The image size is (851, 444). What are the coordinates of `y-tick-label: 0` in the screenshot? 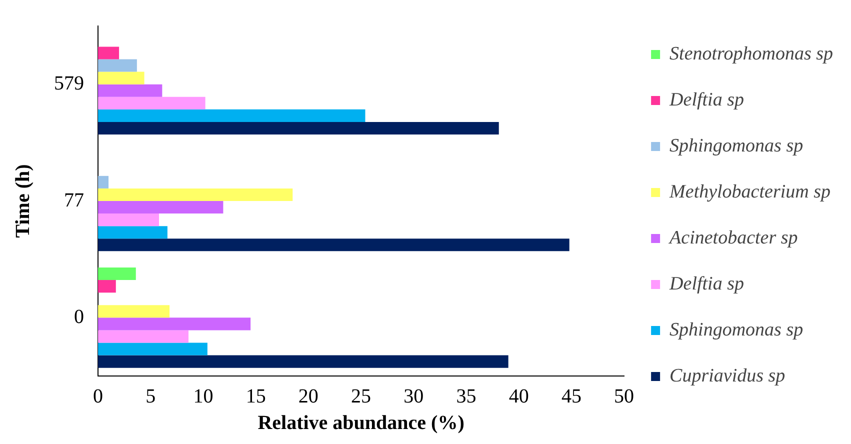 It's located at (79, 317).